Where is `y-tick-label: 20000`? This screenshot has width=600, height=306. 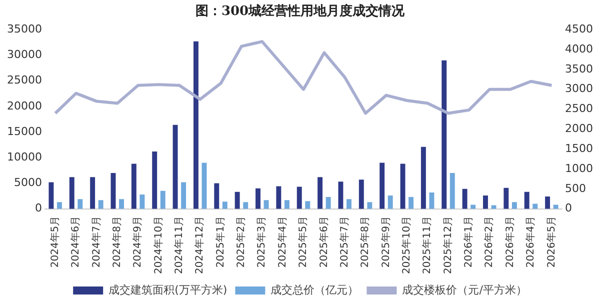 y-tick-label: 20000 is located at coordinates (24, 105).